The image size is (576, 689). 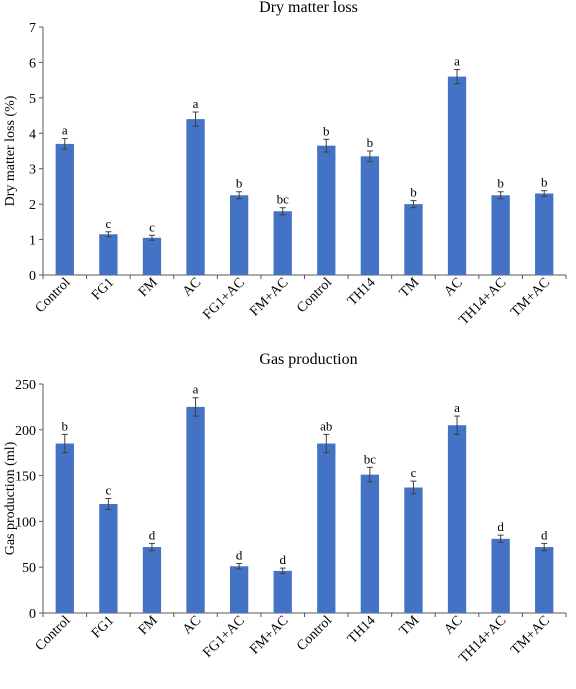 I want to click on chart-title: Dry matter loss, so click(x=308, y=8).